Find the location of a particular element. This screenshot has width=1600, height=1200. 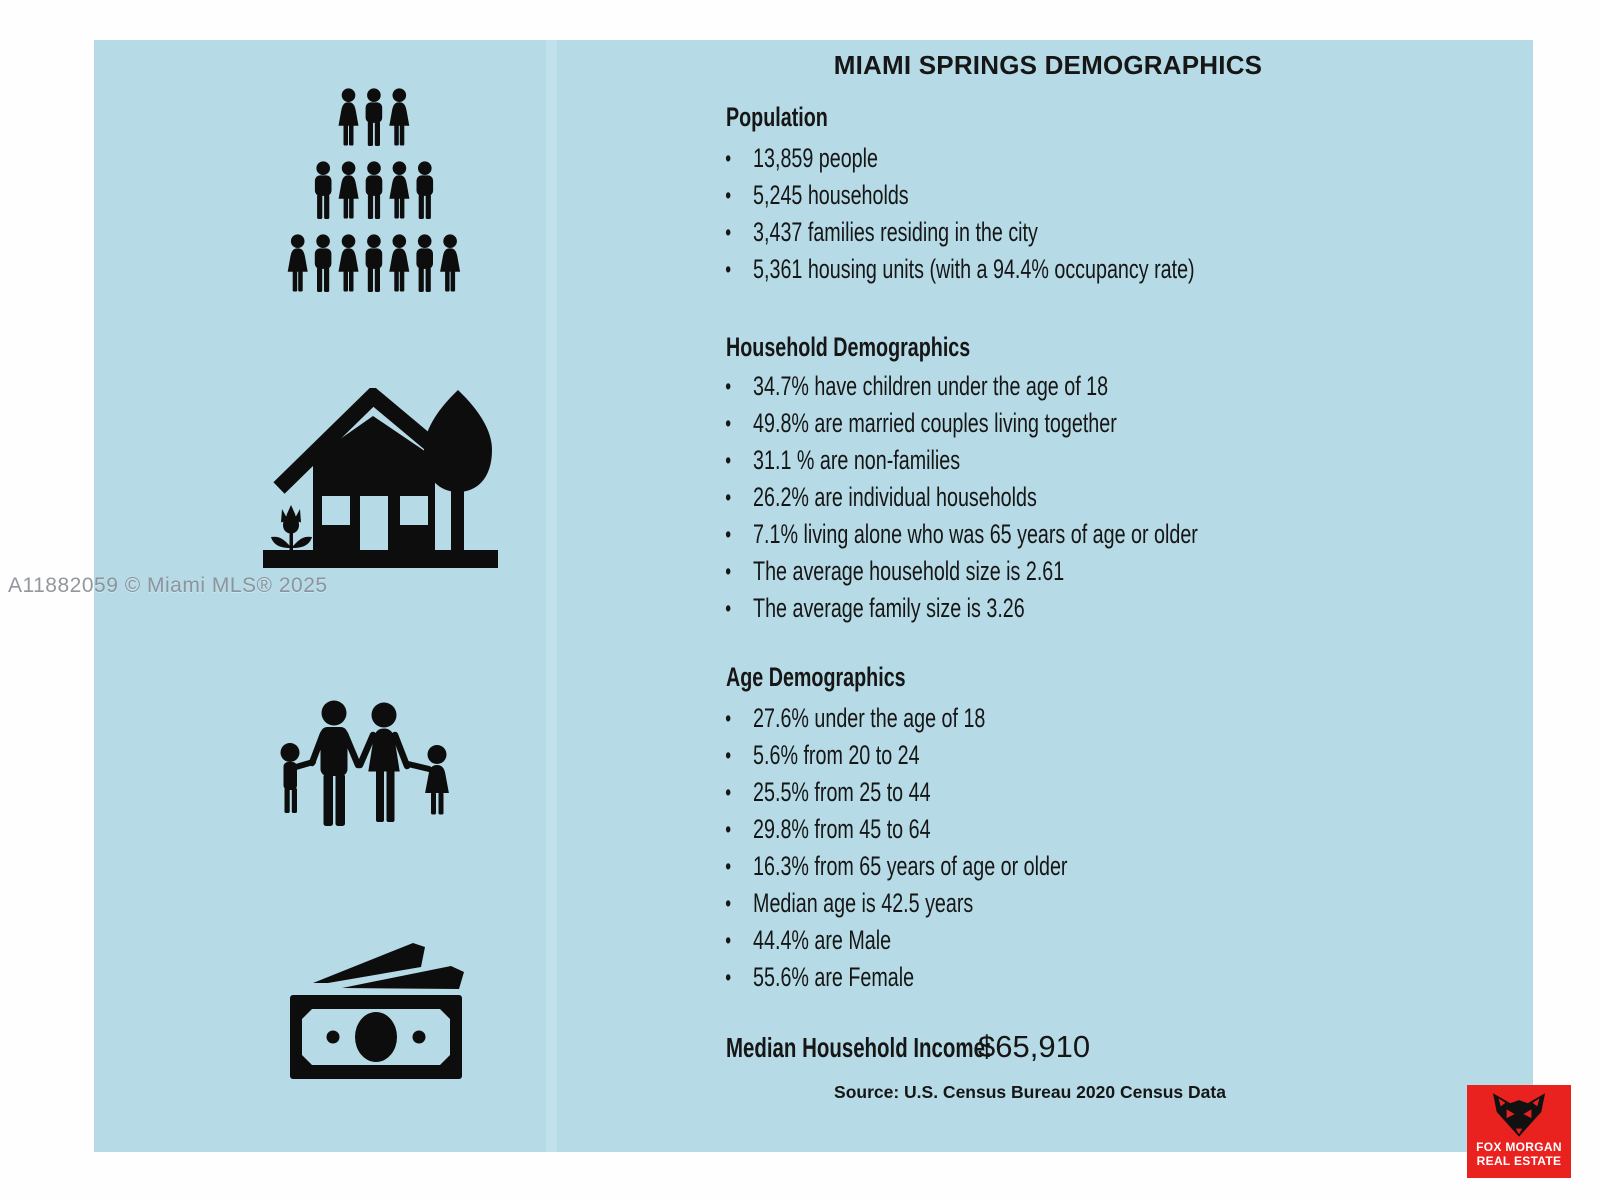

list-item-text: 44.4% are Male is located at coordinates (822, 940).